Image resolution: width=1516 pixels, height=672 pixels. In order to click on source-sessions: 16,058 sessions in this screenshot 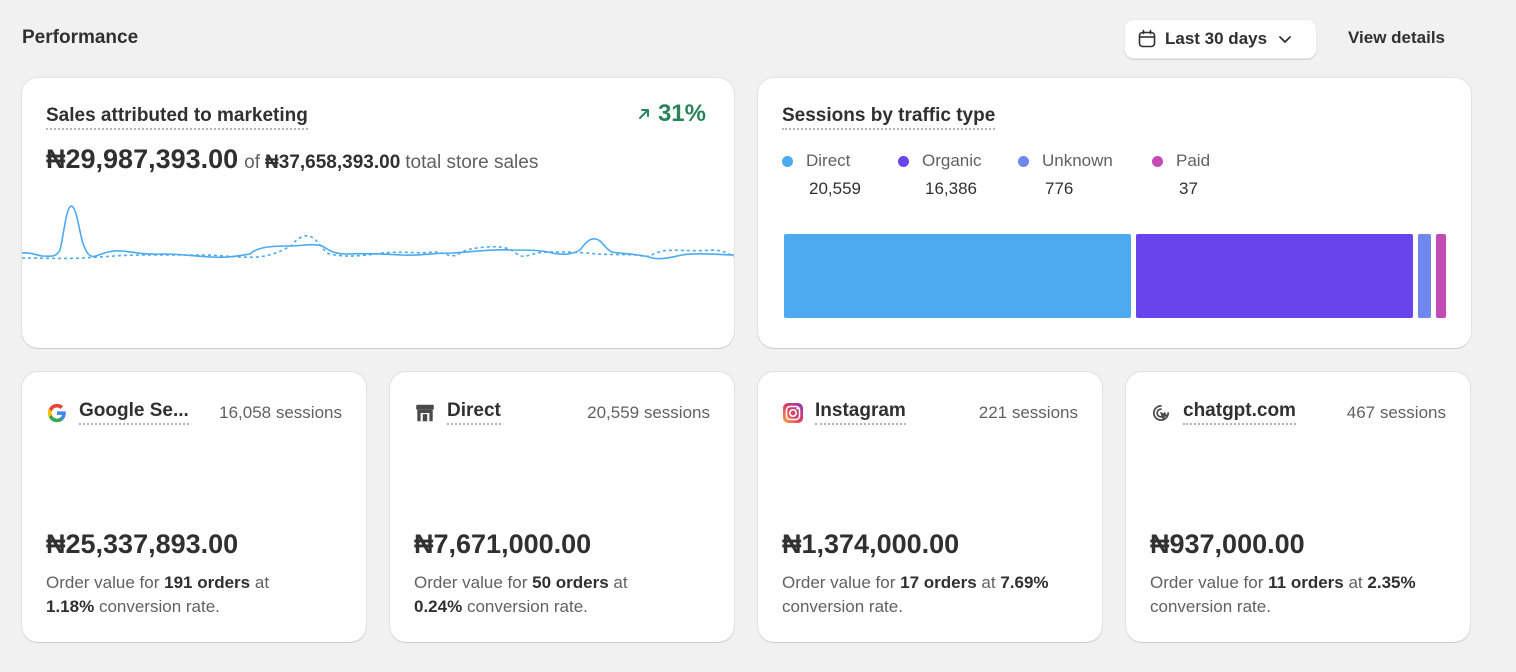, I will do `click(280, 412)`.